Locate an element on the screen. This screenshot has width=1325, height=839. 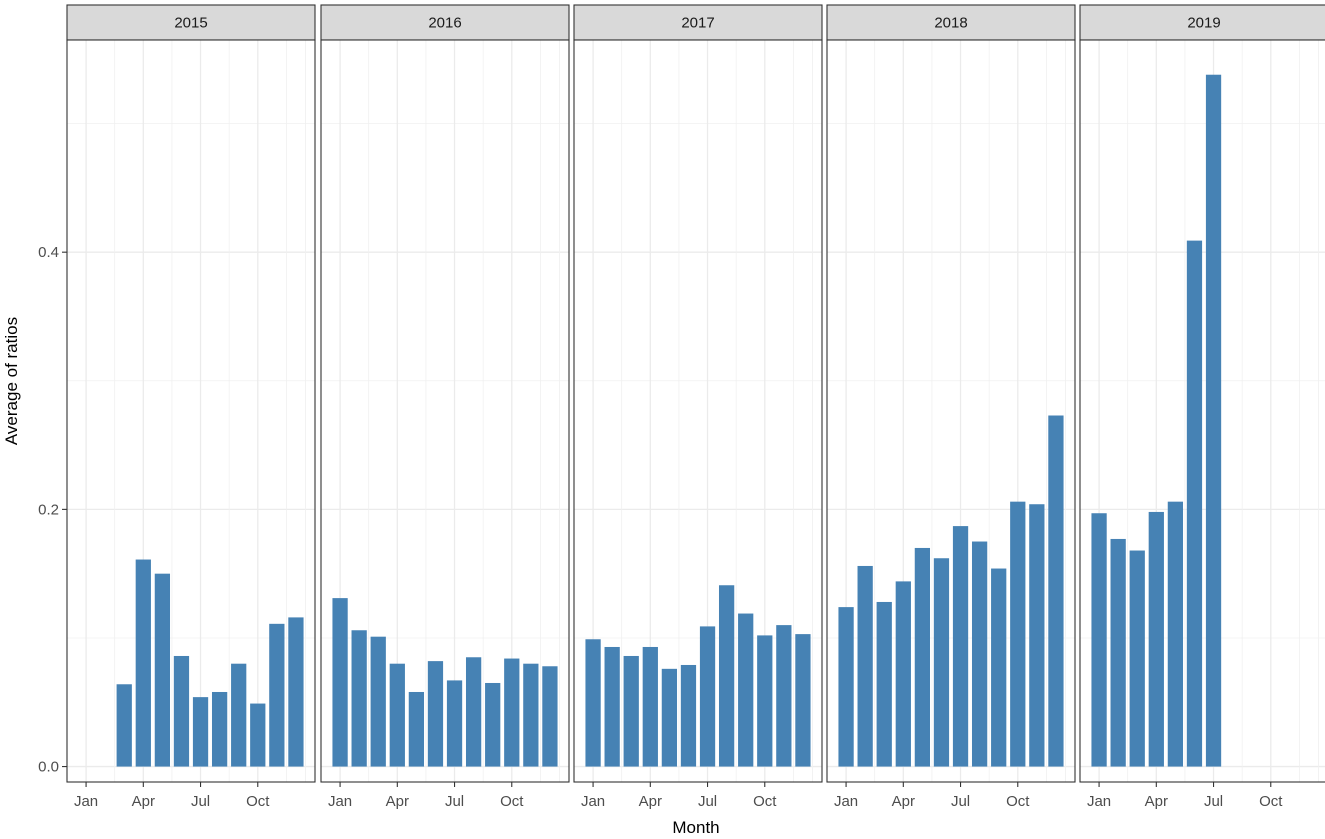
bar-2015-Mar is located at coordinates (124, 725).